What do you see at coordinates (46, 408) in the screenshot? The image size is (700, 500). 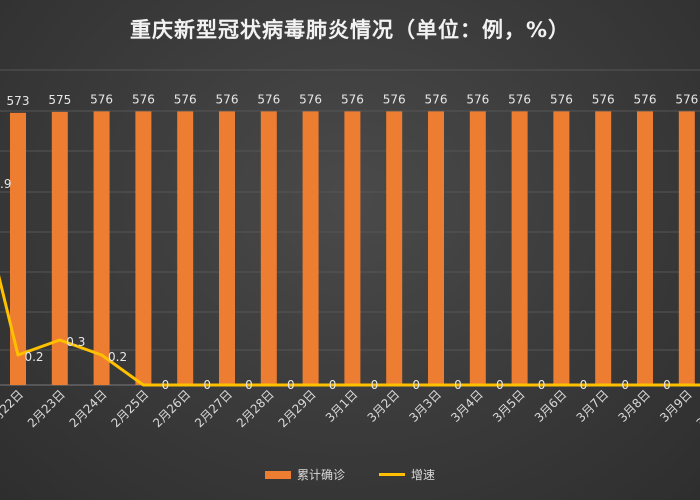 I see `x-tick-label-1: 2月23日` at bounding box center [46, 408].